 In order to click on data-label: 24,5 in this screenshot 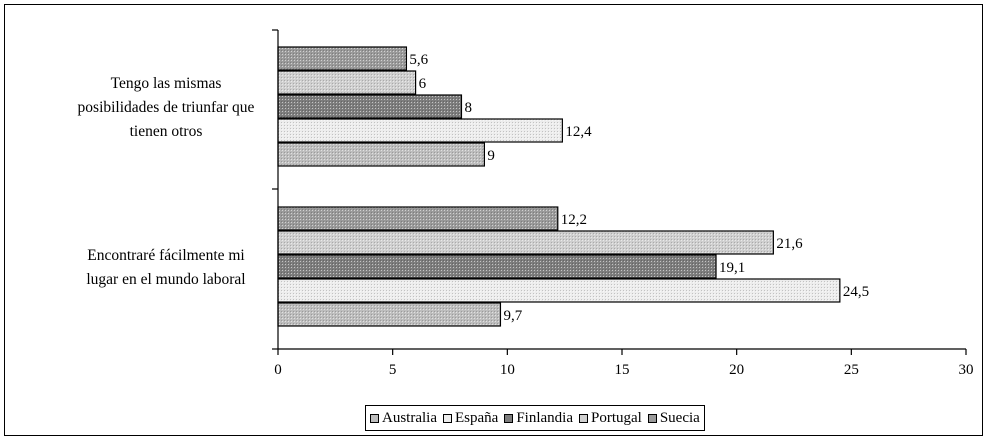, I will do `click(856, 292)`.